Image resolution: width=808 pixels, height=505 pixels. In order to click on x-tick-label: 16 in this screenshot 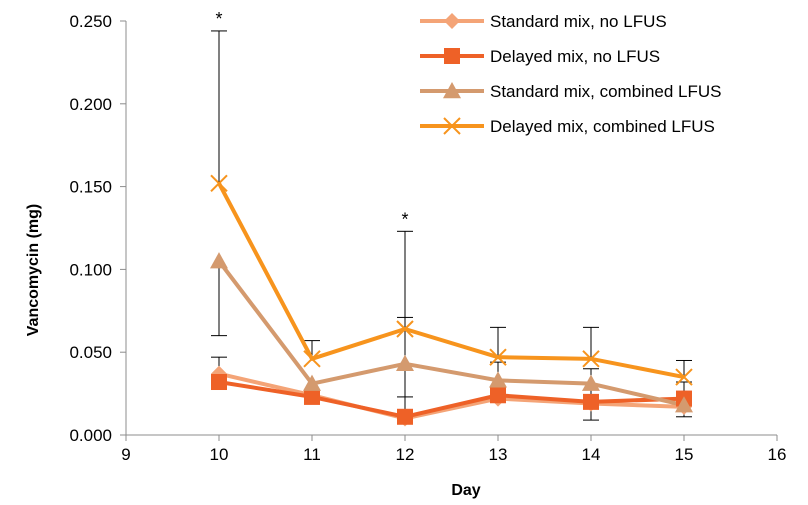, I will do `click(777, 454)`.